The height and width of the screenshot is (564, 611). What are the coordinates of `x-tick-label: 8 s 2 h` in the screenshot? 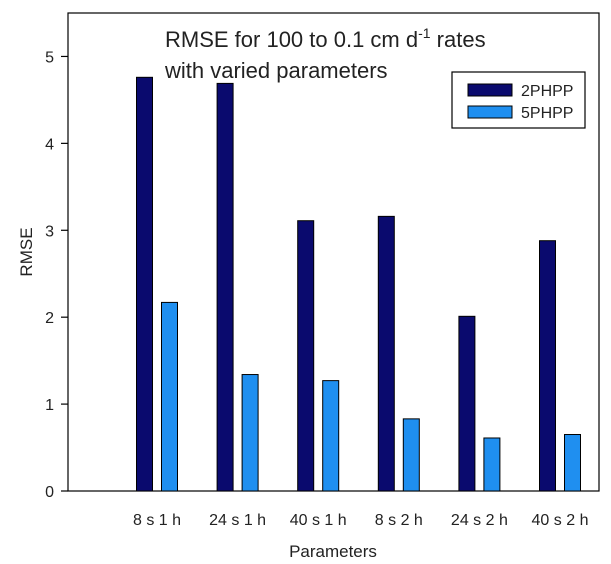 It's located at (399, 520).